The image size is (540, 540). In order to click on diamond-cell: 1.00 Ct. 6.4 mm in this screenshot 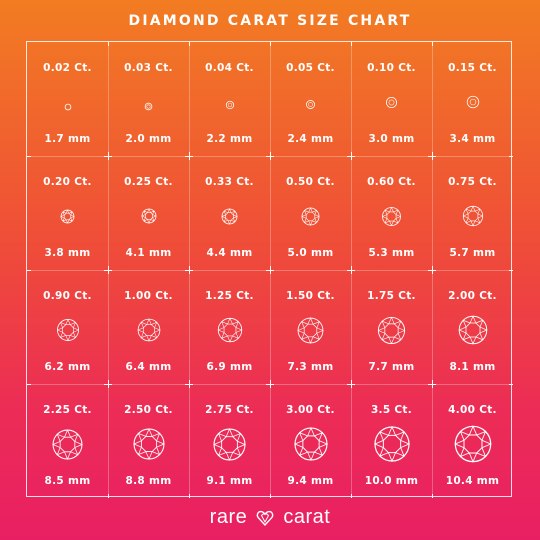, I will do `click(148, 327)`.